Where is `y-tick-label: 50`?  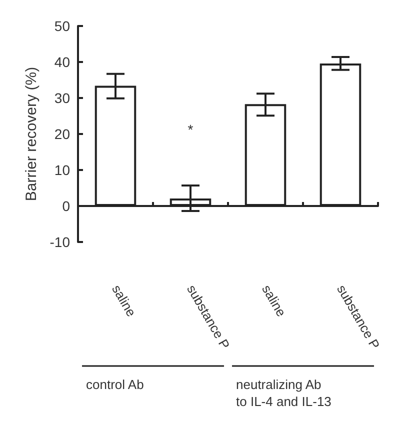 y-tick-label: 50 is located at coordinates (62, 26).